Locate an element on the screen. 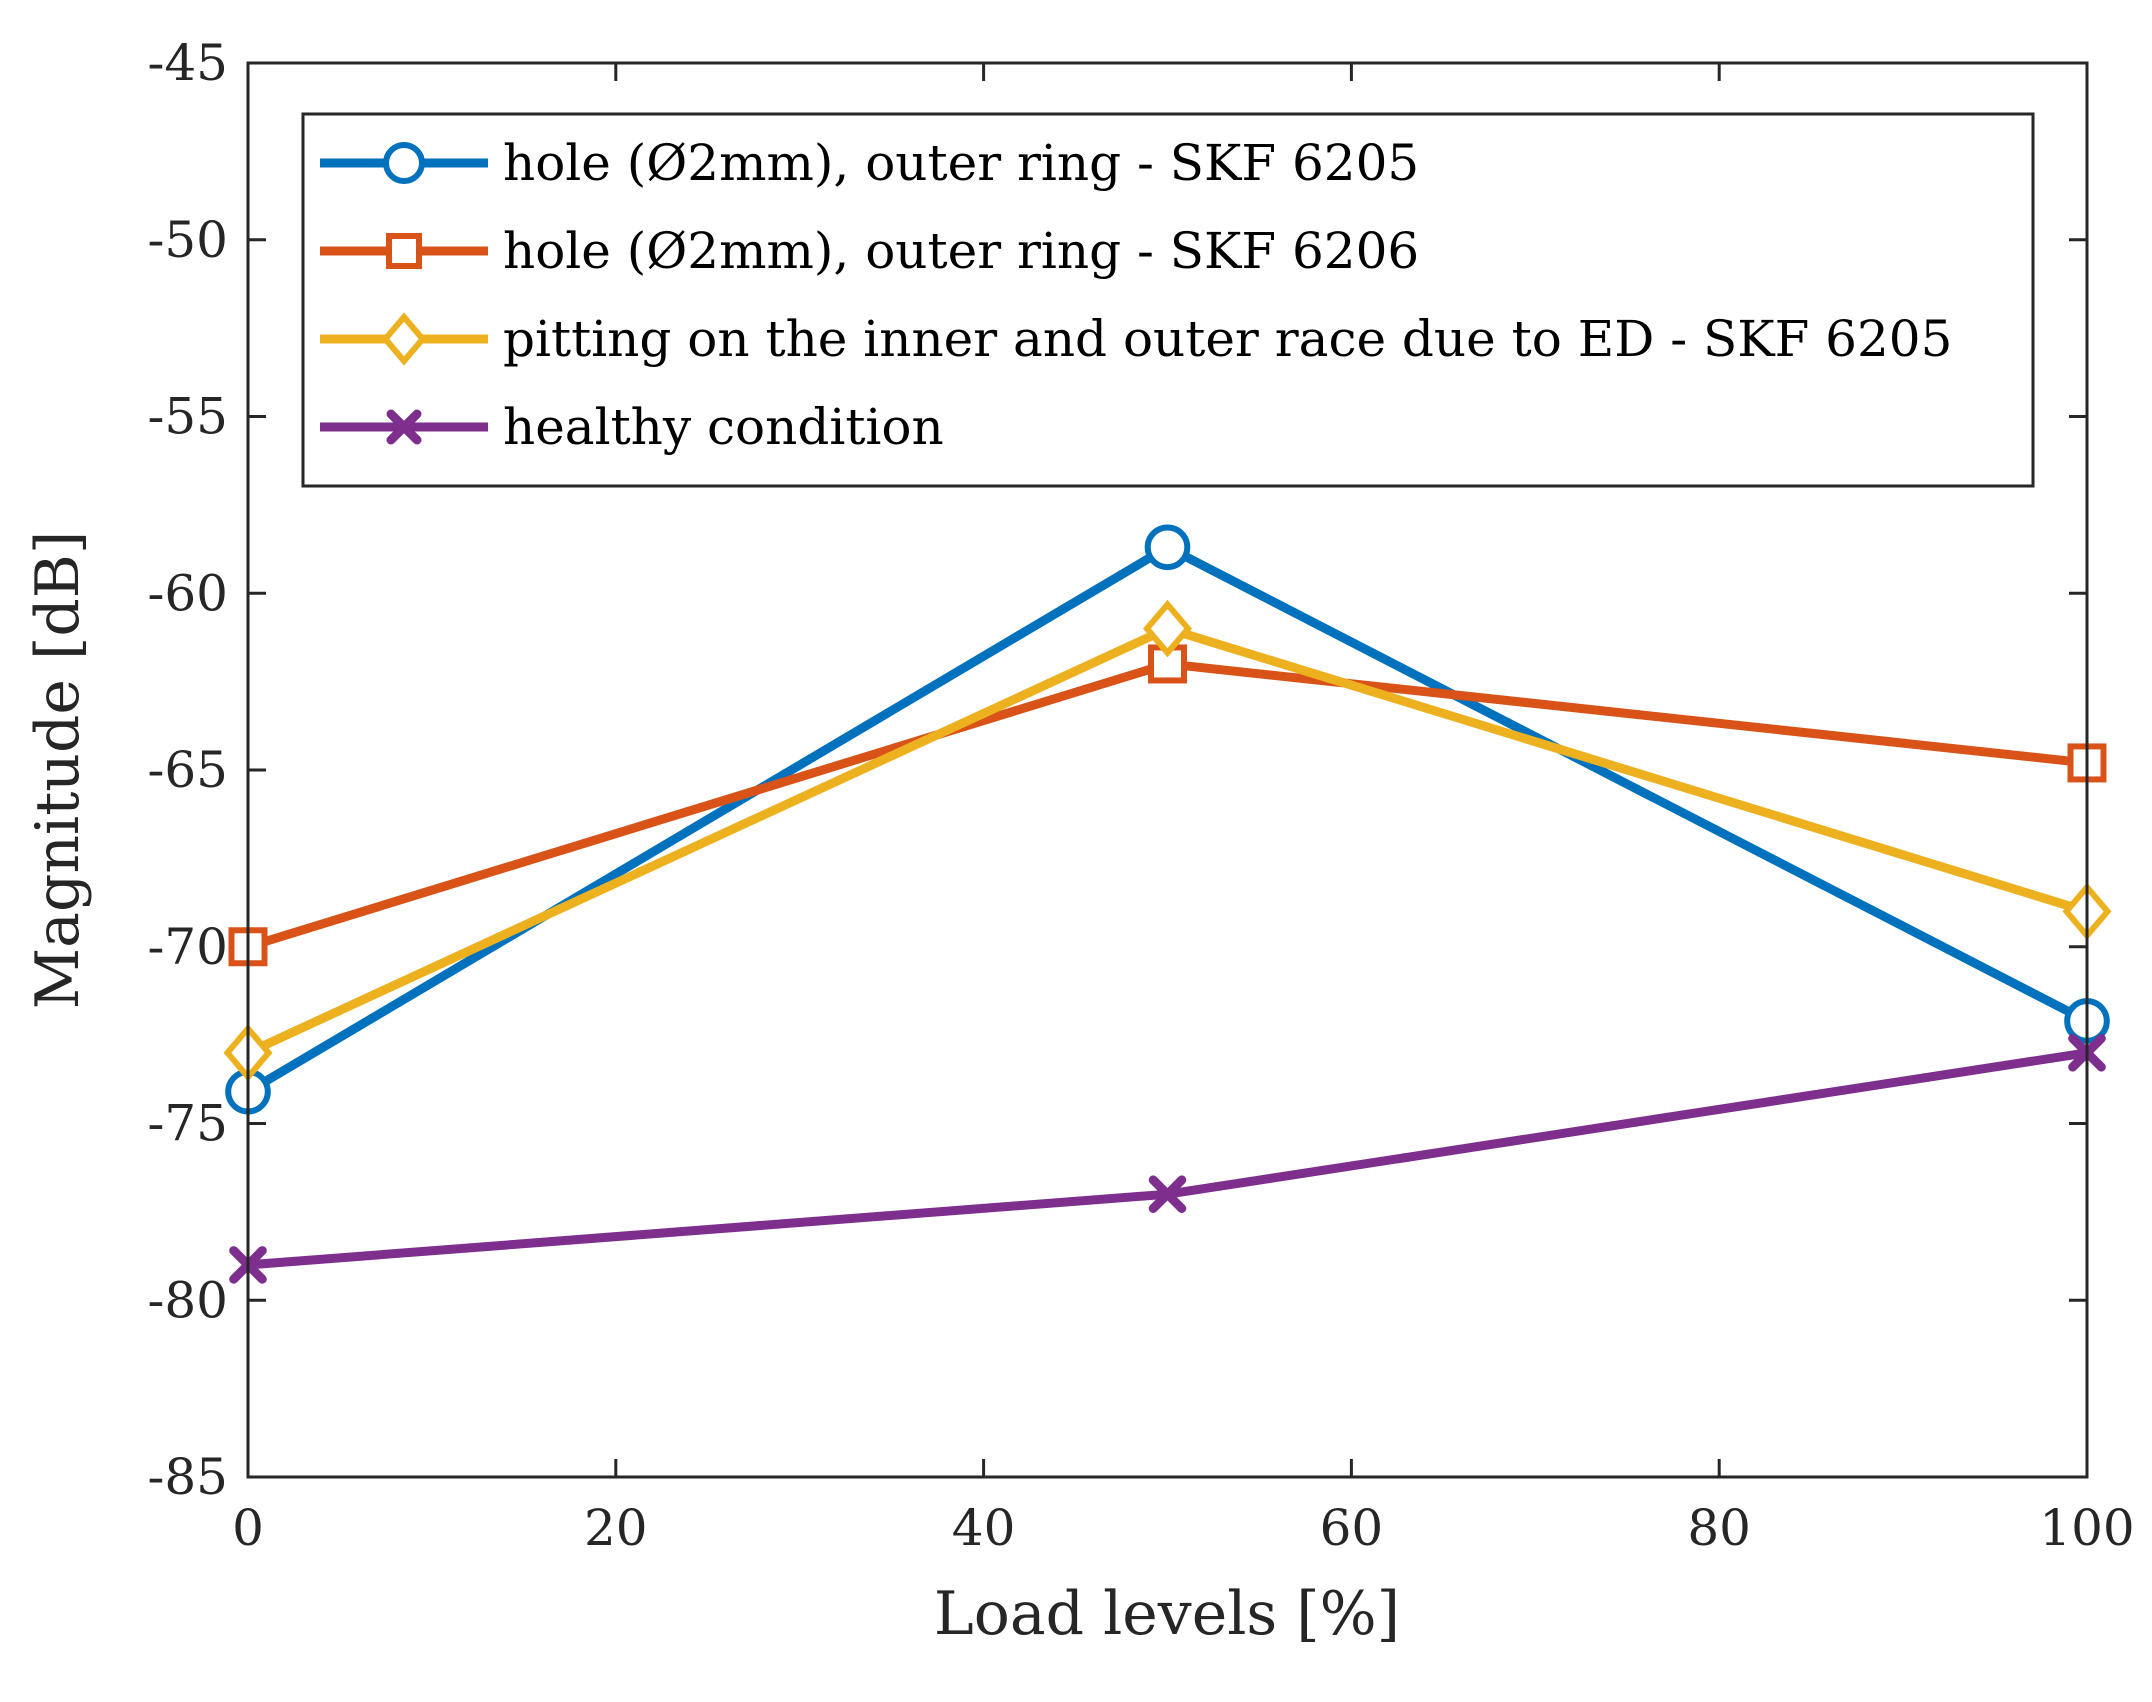 The width and height of the screenshot is (2152, 1702). x-axis-label: Load levels [%] is located at coordinates (1167, 1614).